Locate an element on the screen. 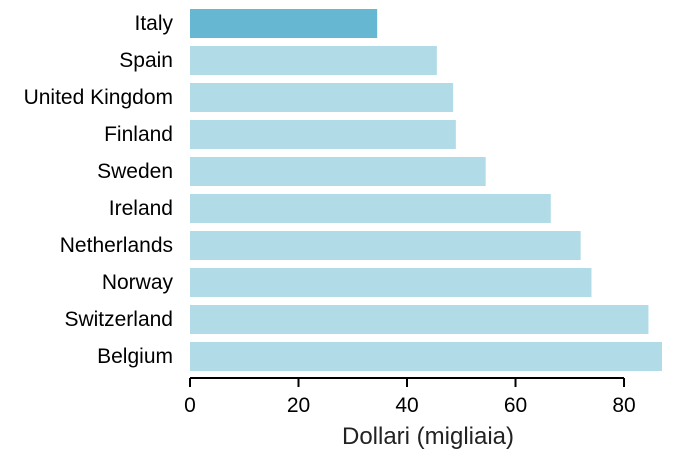  bar-belgium is located at coordinates (426, 356).